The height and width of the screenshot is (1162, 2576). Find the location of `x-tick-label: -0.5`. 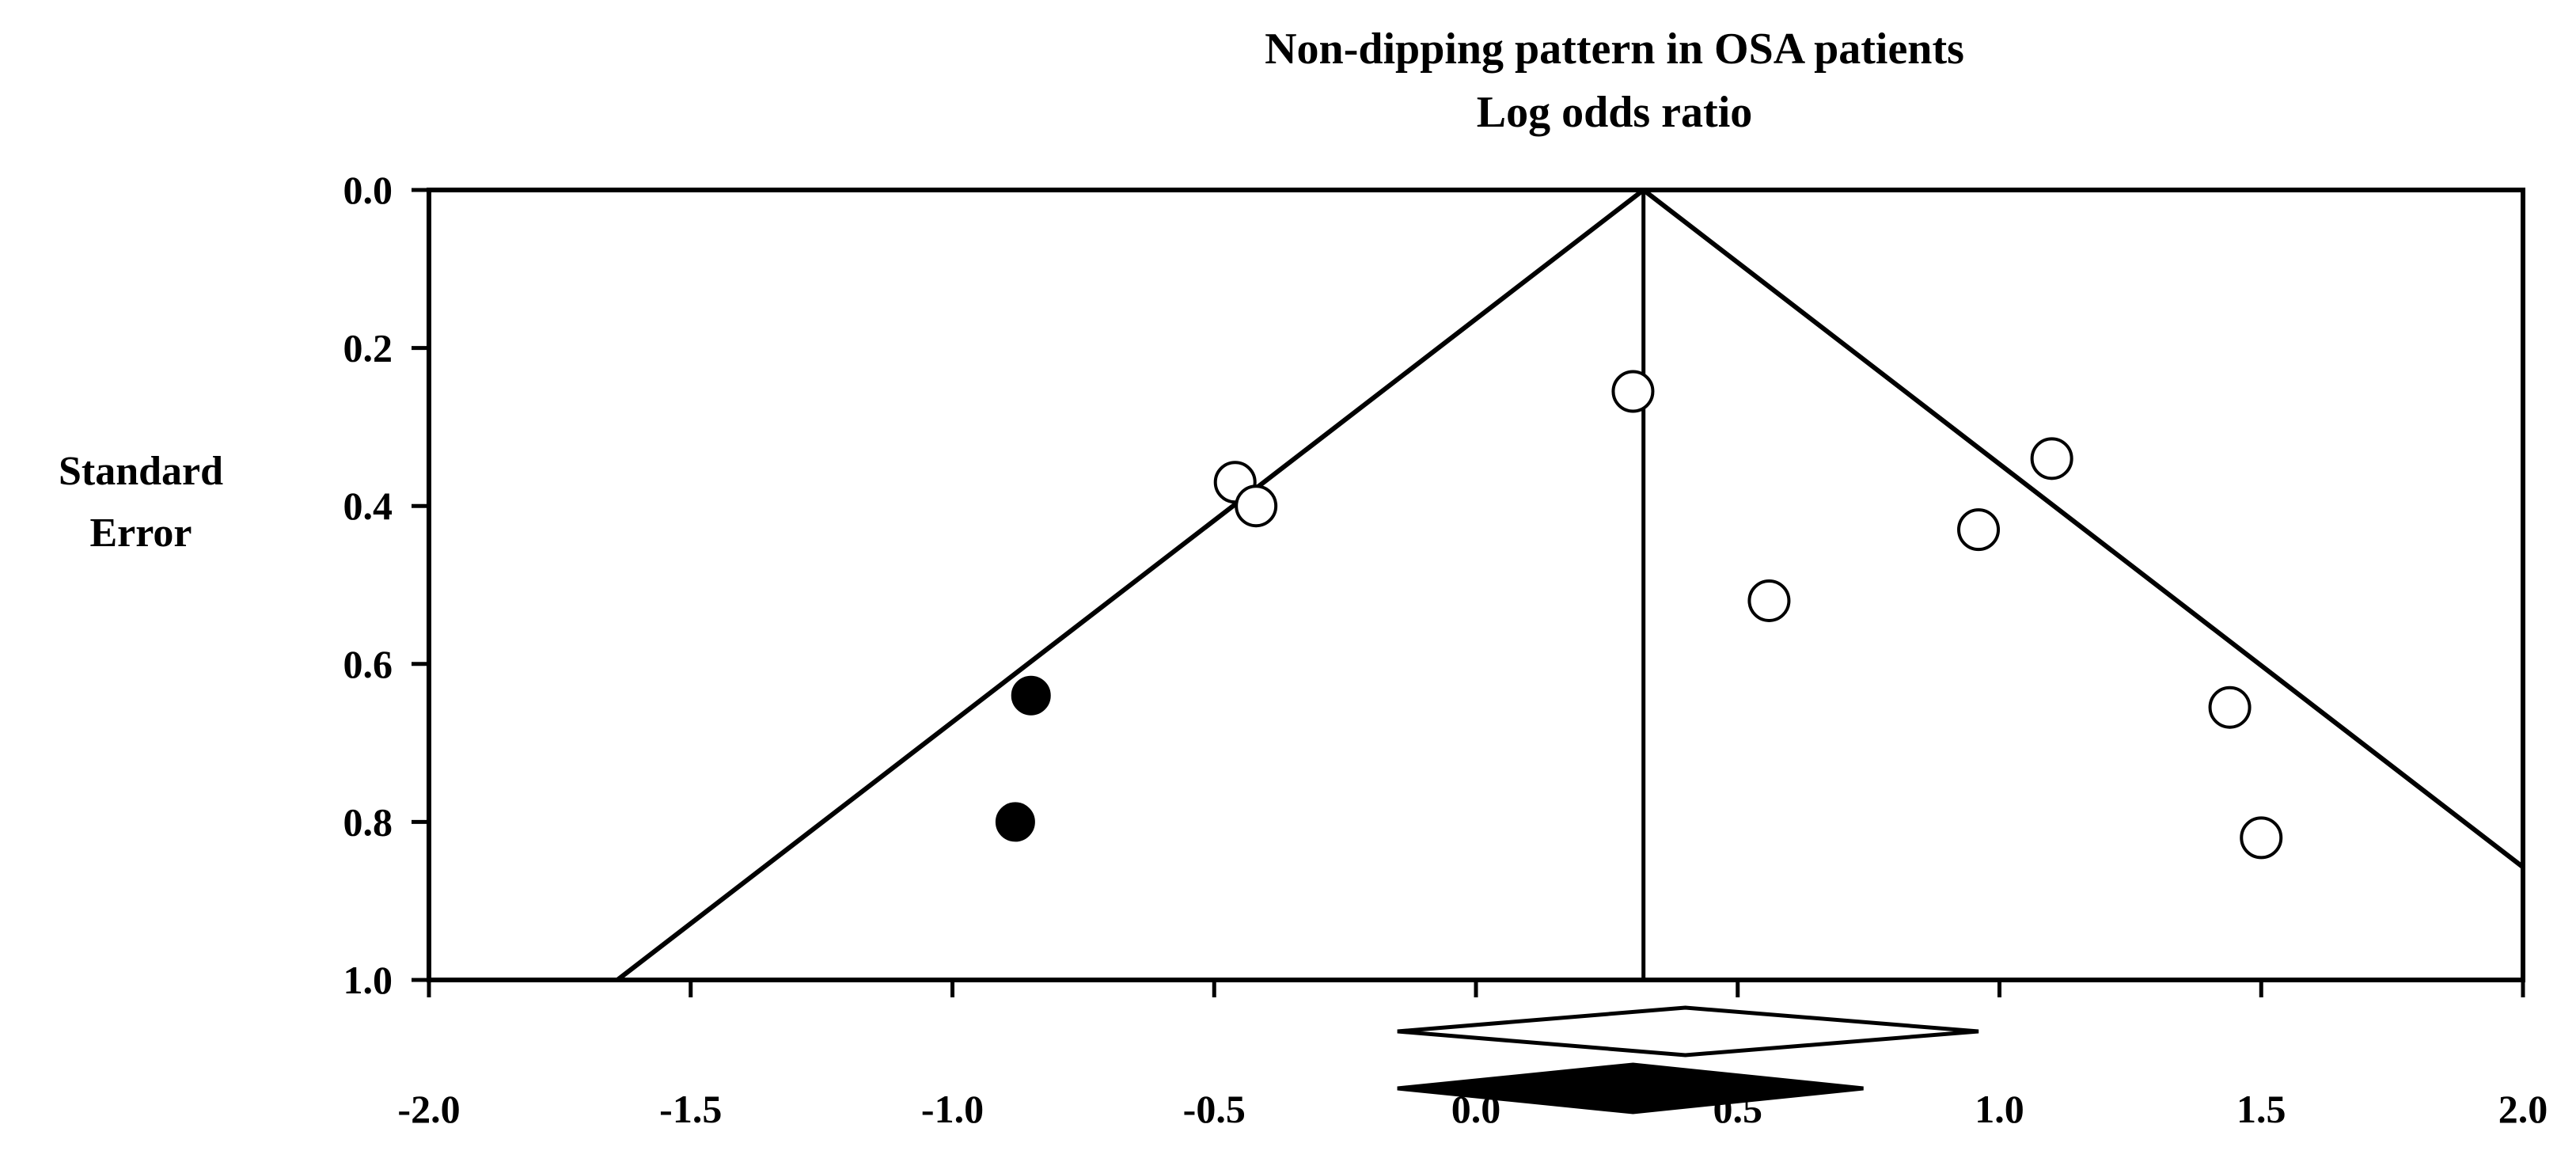

x-tick-label: -0.5 is located at coordinates (1214, 1109).